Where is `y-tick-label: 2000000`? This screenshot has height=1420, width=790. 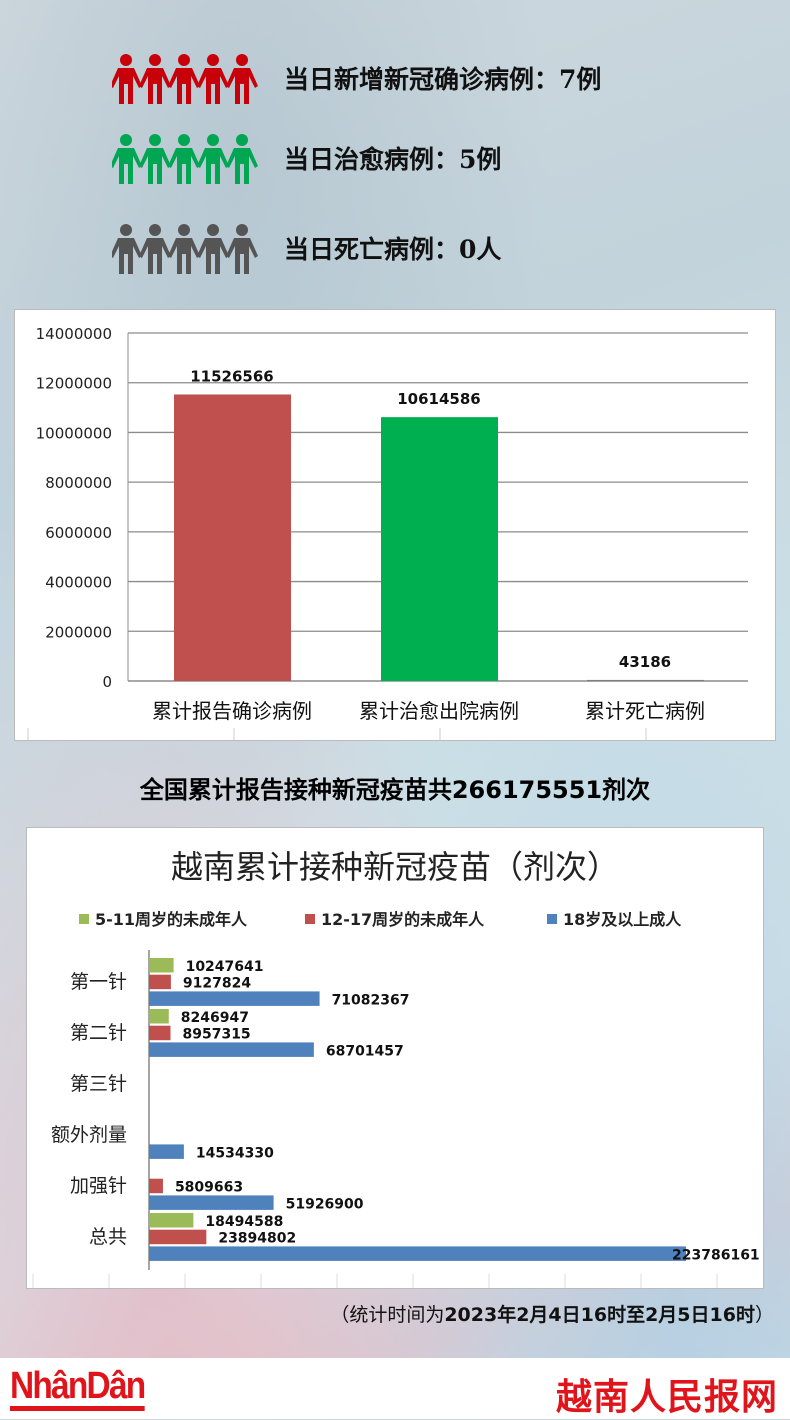
y-tick-label: 2000000 is located at coordinates (78, 632).